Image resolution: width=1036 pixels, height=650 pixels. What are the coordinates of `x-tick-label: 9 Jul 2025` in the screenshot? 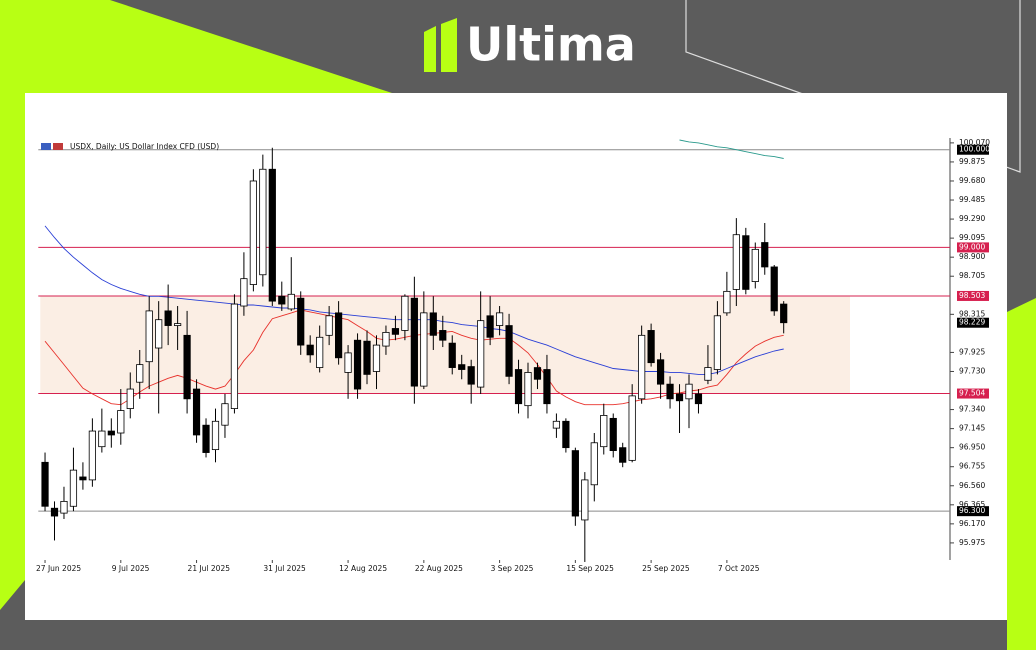 It's located at (131, 568).